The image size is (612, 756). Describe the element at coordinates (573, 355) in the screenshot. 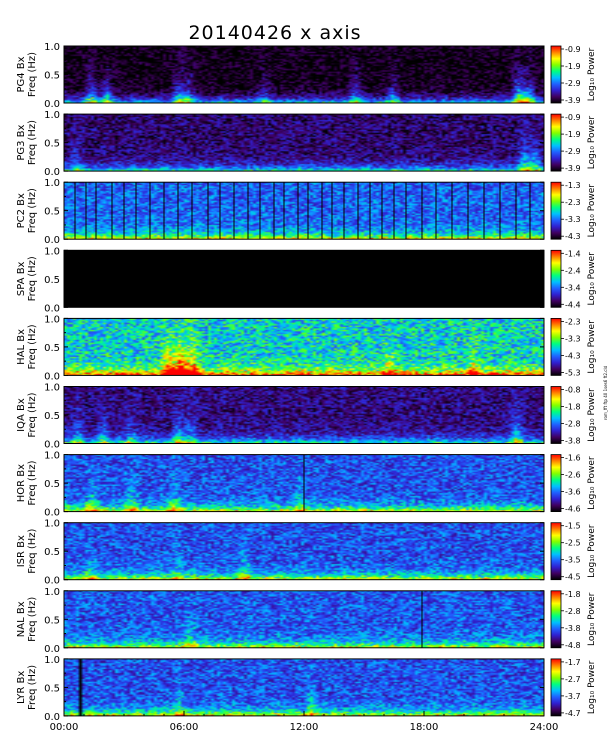

I see `colorbar-tick-label: -4.3` at that location.